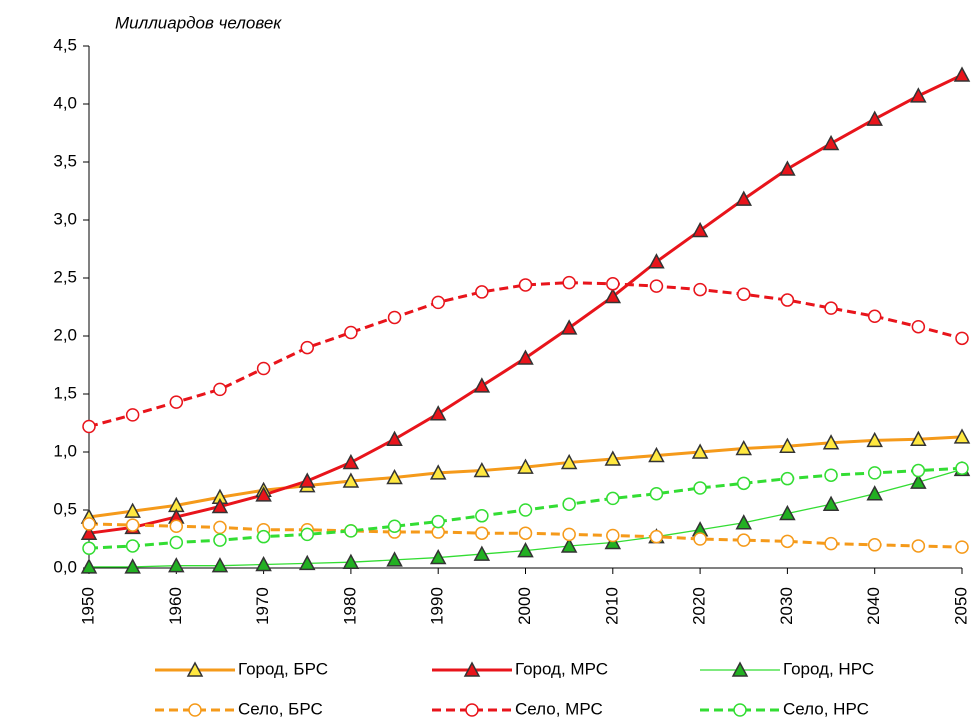 The image size is (976, 722). What do you see at coordinates (87, 606) in the screenshot?
I see `x-tick-label: 1950` at bounding box center [87, 606].